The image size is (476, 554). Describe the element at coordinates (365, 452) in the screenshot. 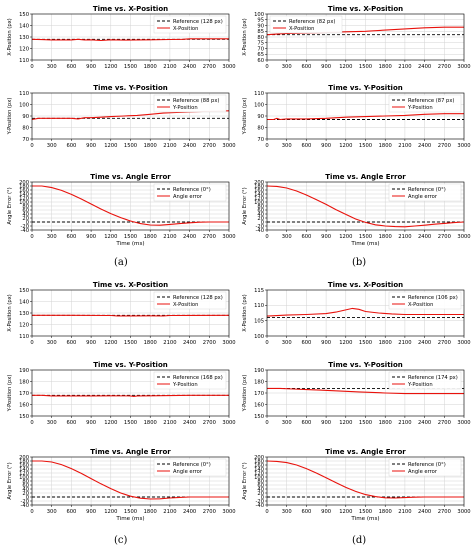

I see `chart-12-title: Time vs. Angle Error` at that location.